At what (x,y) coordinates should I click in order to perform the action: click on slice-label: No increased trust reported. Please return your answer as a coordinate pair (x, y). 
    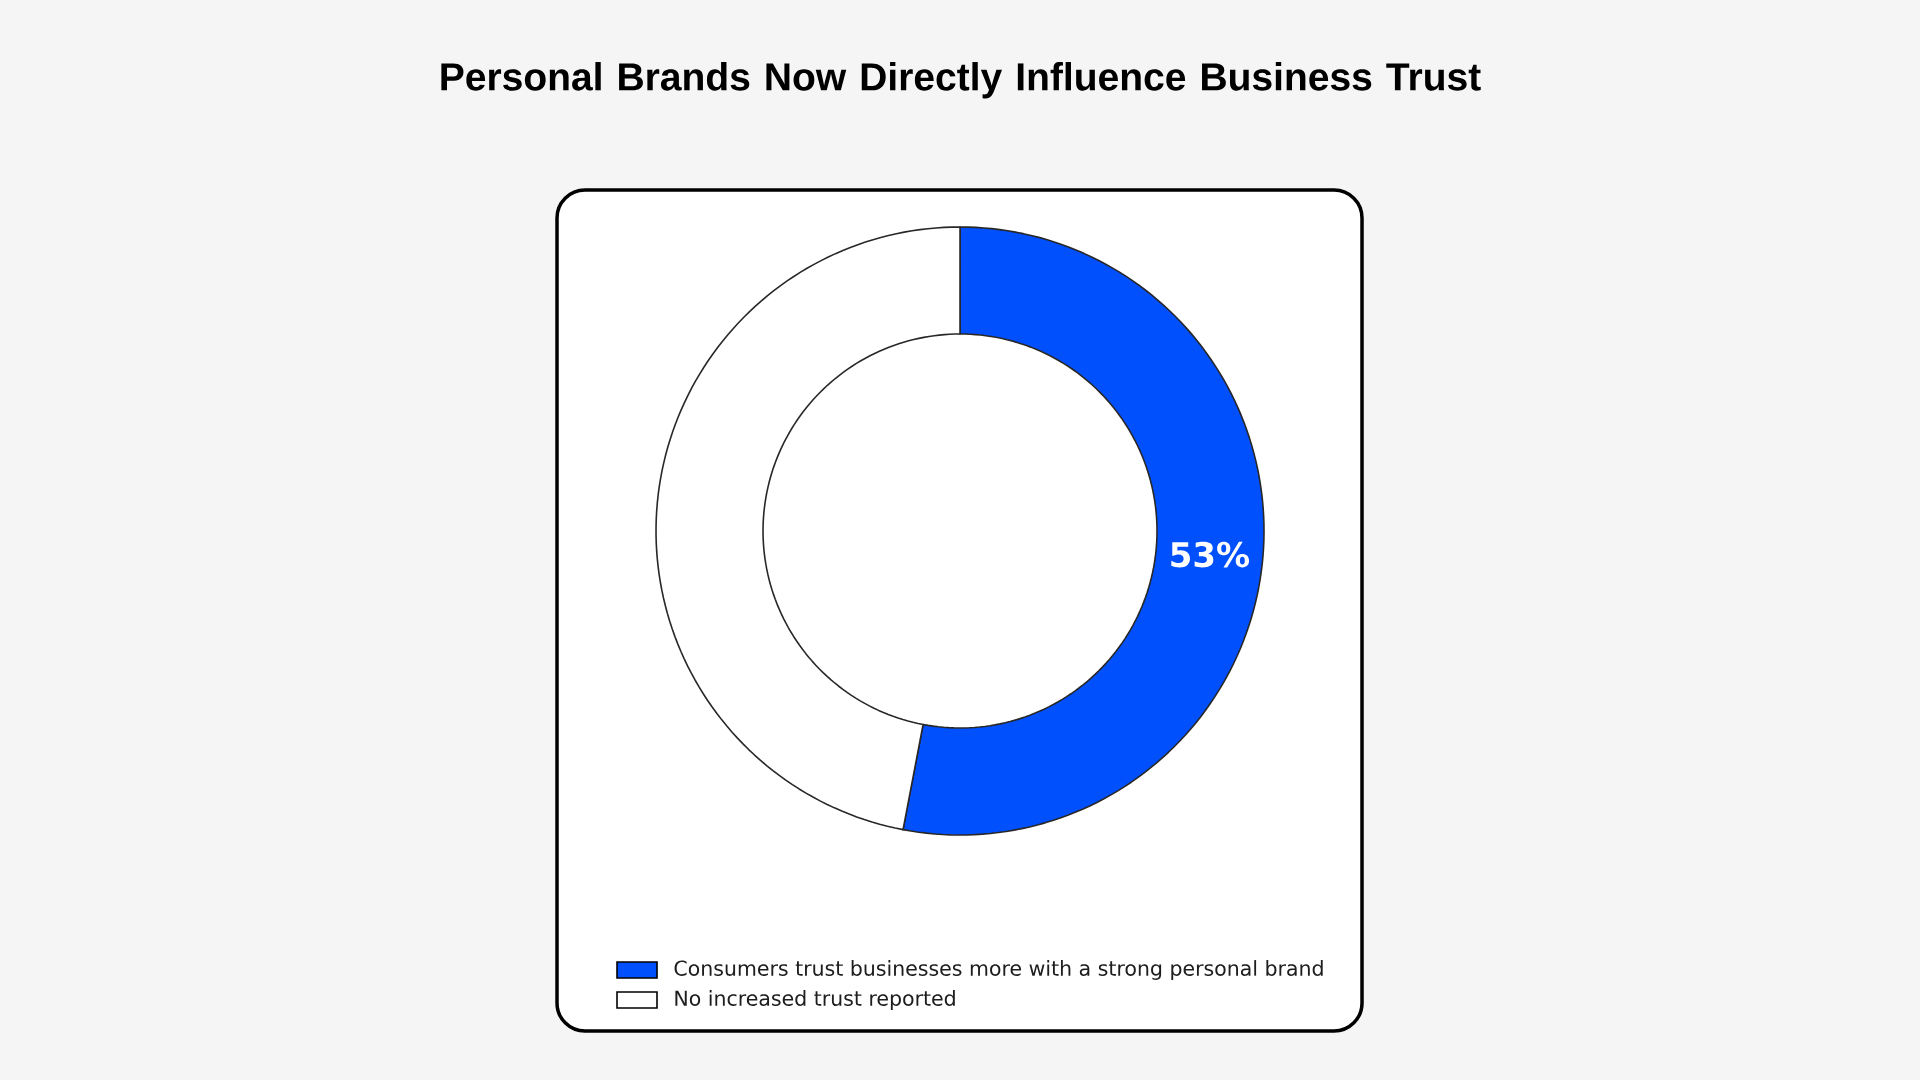
    Looking at the image, I should click on (815, 1000).